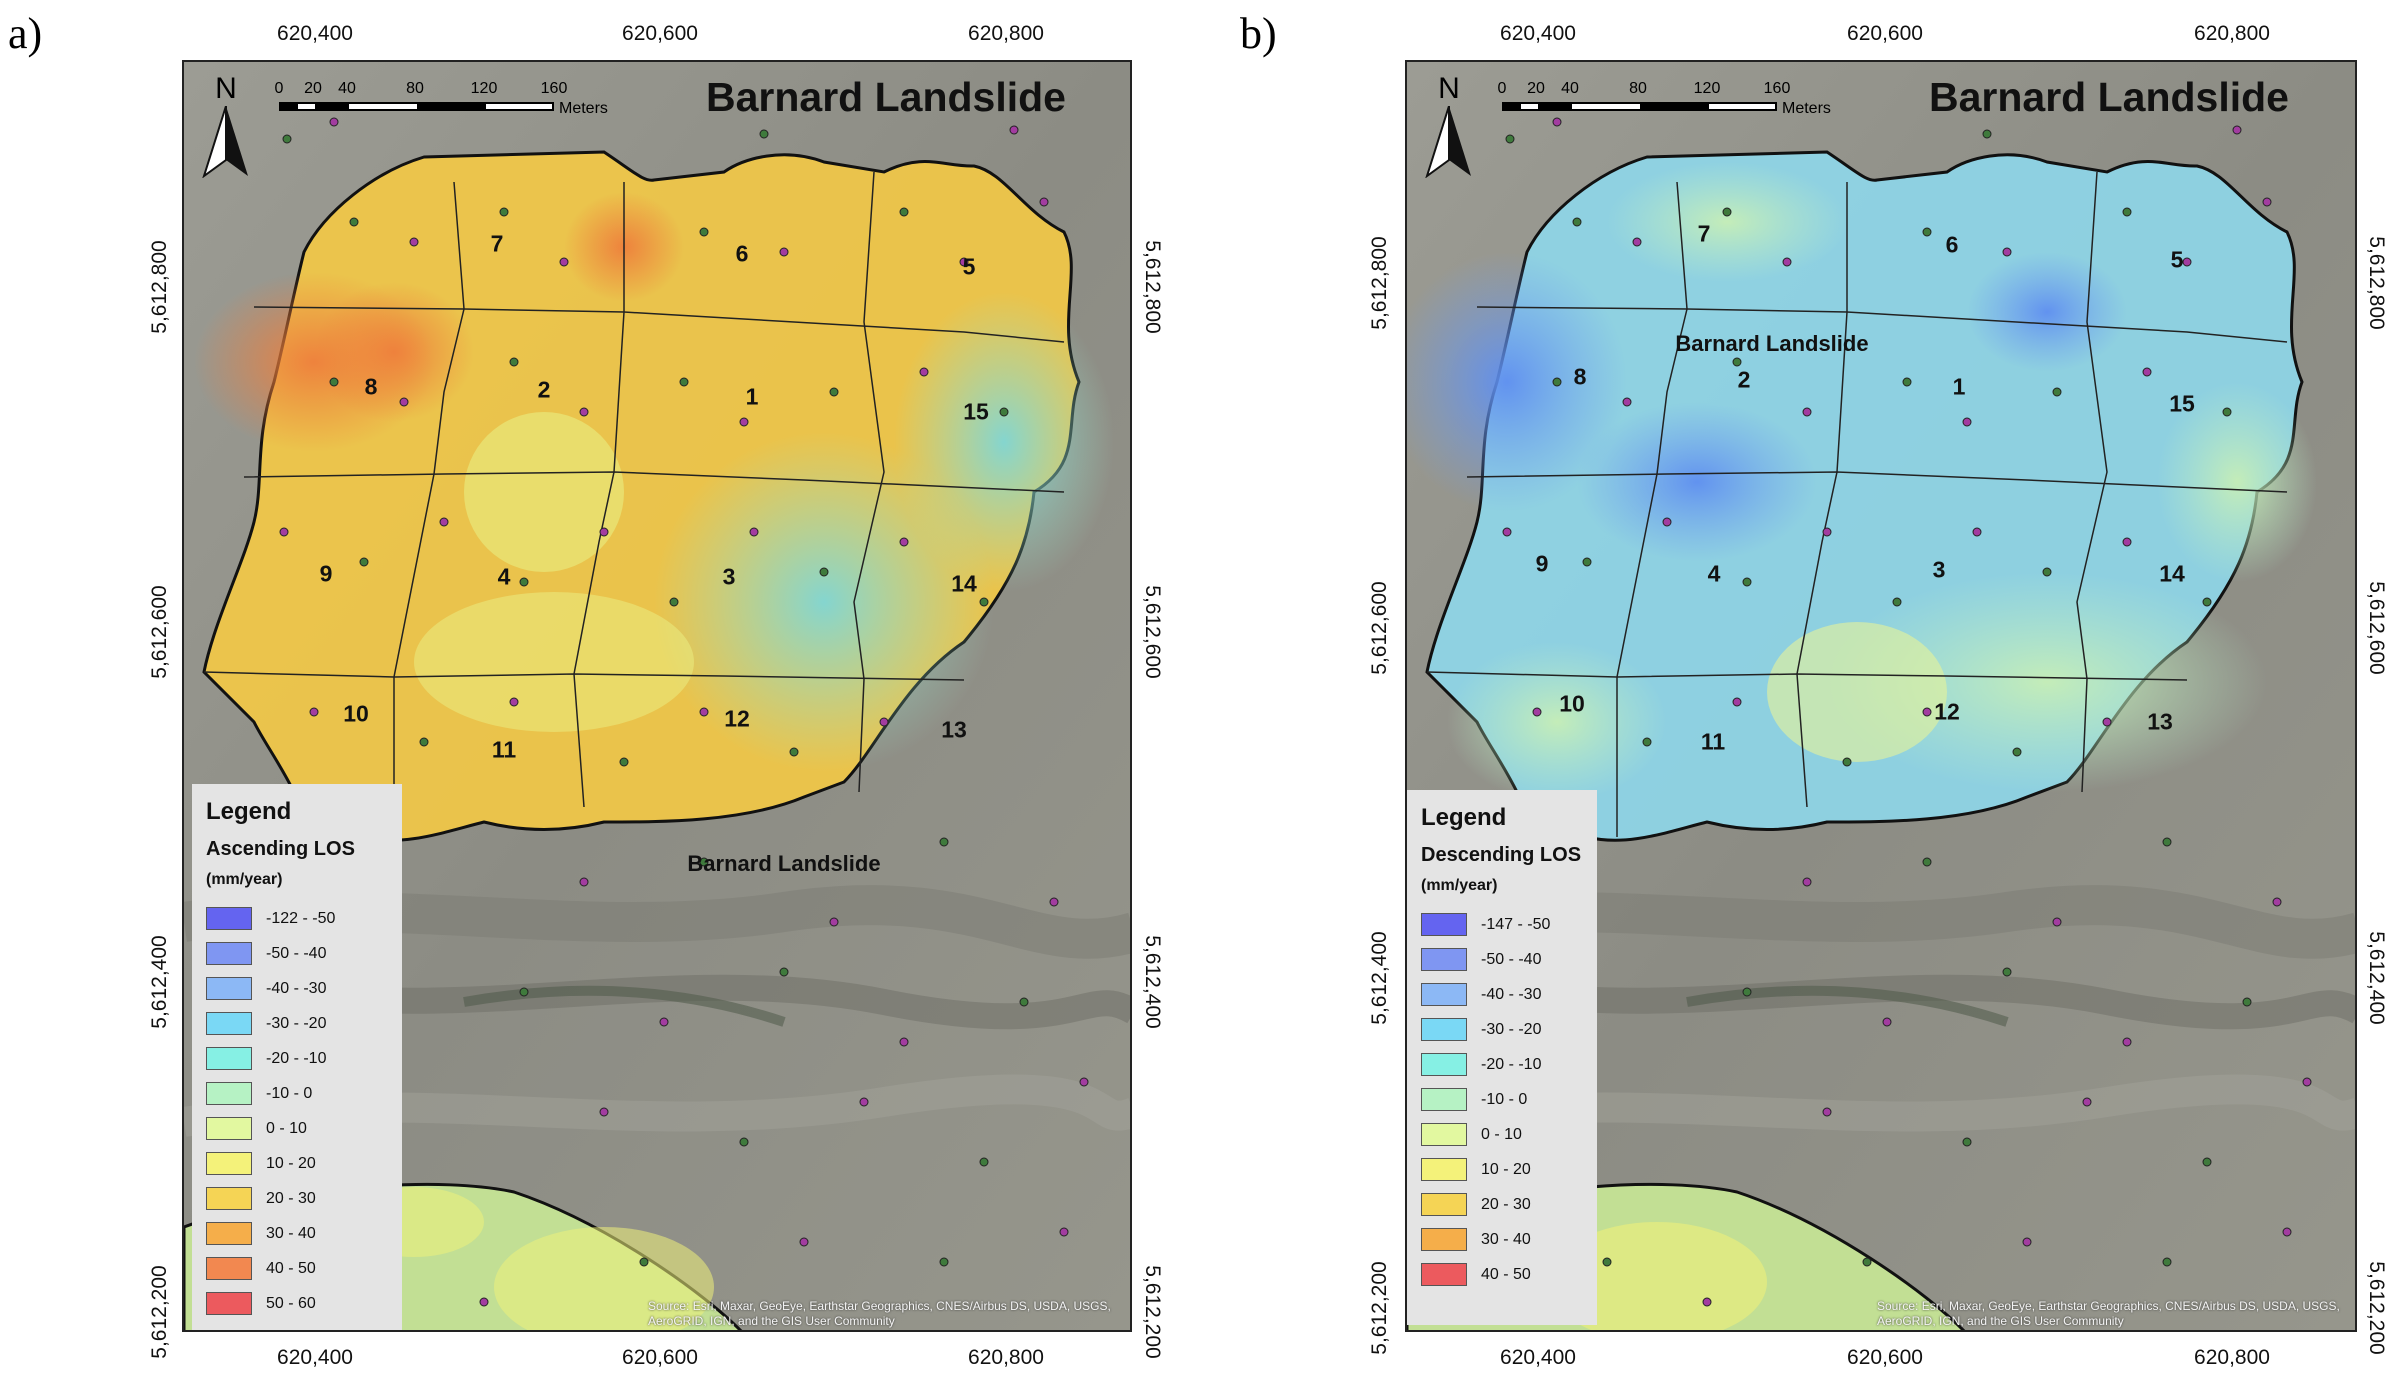 This screenshot has width=2398, height=1385. I want to click on legend-class-row: 20 - 30, so click(297, 1198).